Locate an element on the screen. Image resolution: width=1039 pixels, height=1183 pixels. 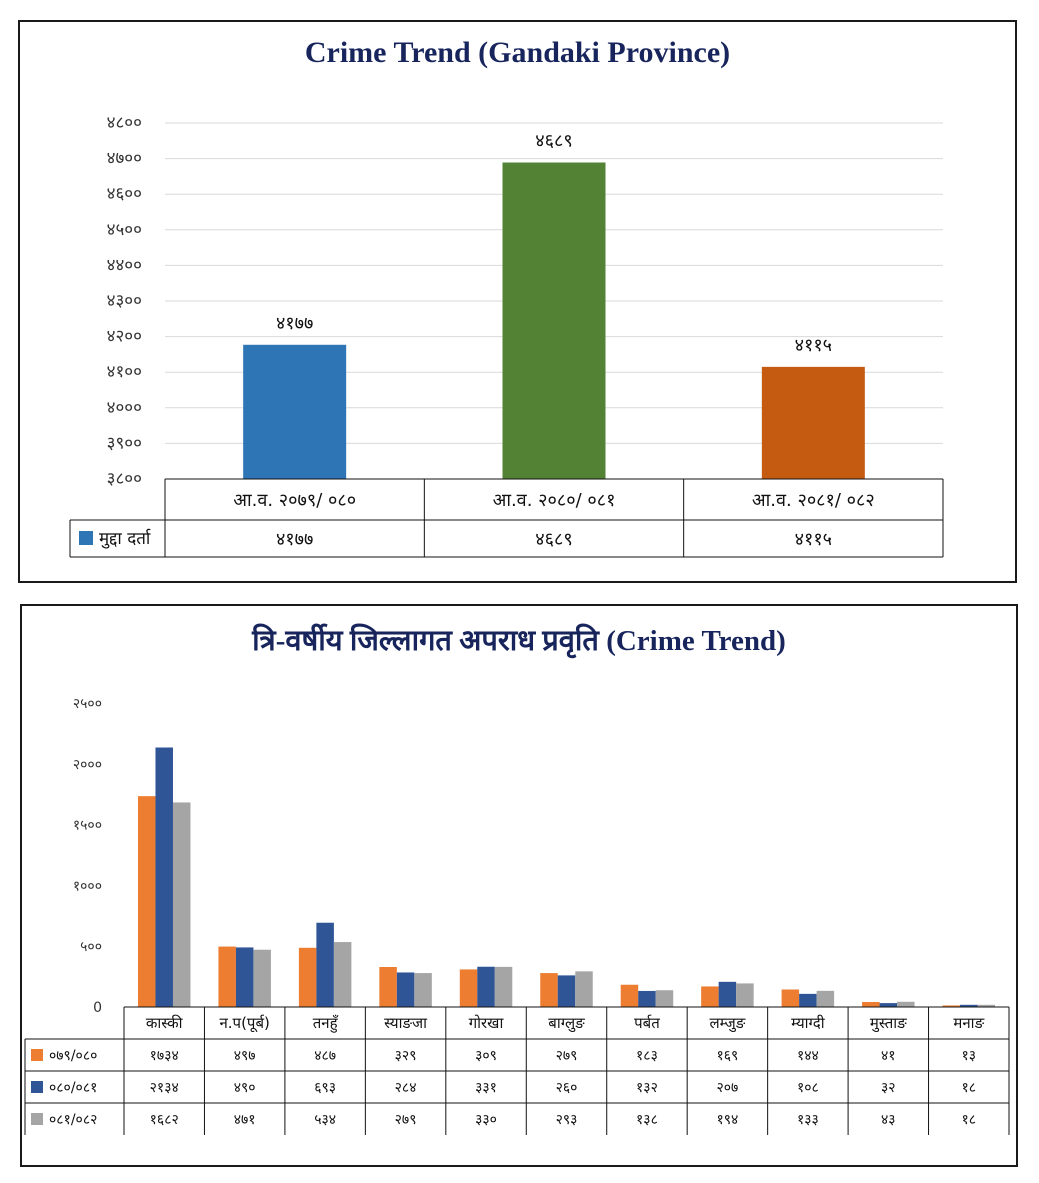
y-tick-label: ४००० is located at coordinates (124, 408).